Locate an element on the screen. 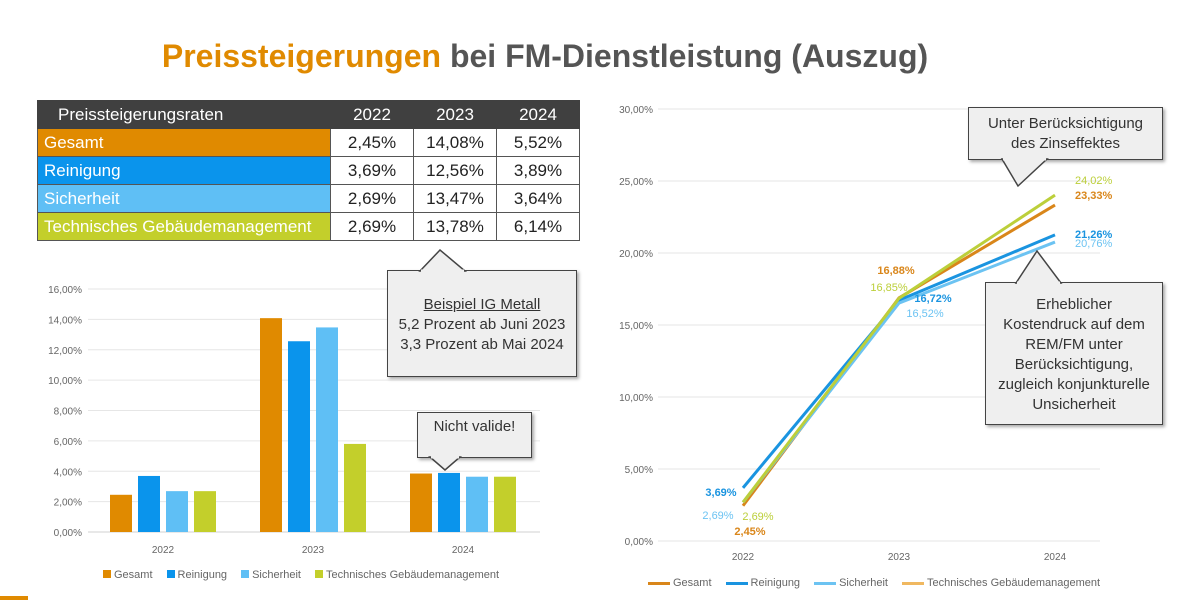 The width and height of the screenshot is (1200, 600). row-label: Gesamt is located at coordinates (184, 142).